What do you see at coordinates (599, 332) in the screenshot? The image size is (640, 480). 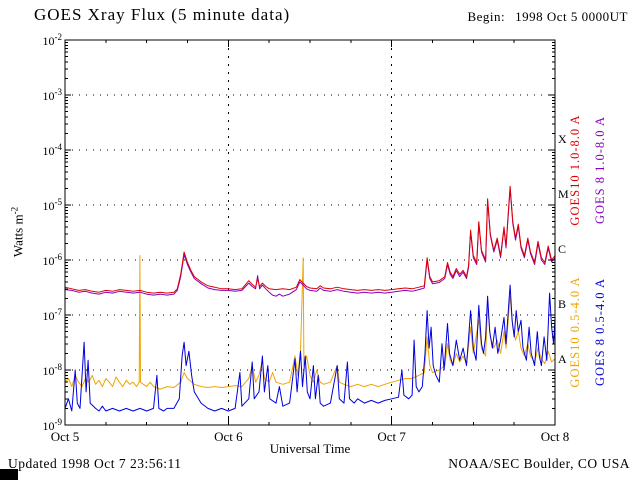 I see `legend-goes8-short: GOES 8 0.5-4.0 A` at bounding box center [599, 332].